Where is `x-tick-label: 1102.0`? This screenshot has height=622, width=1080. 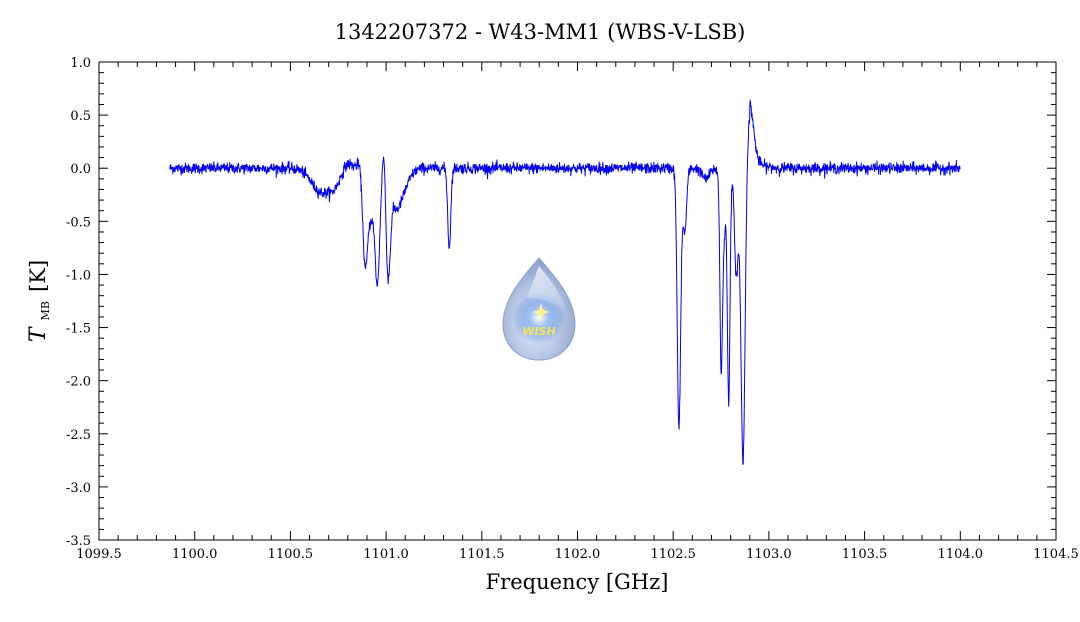 x-tick-label: 1102.0 is located at coordinates (578, 554).